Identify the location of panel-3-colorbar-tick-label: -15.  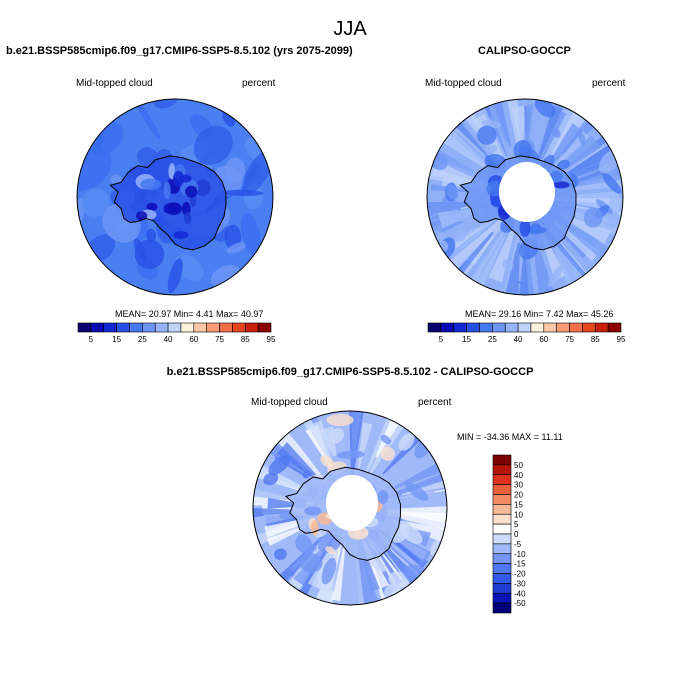
(520, 564).